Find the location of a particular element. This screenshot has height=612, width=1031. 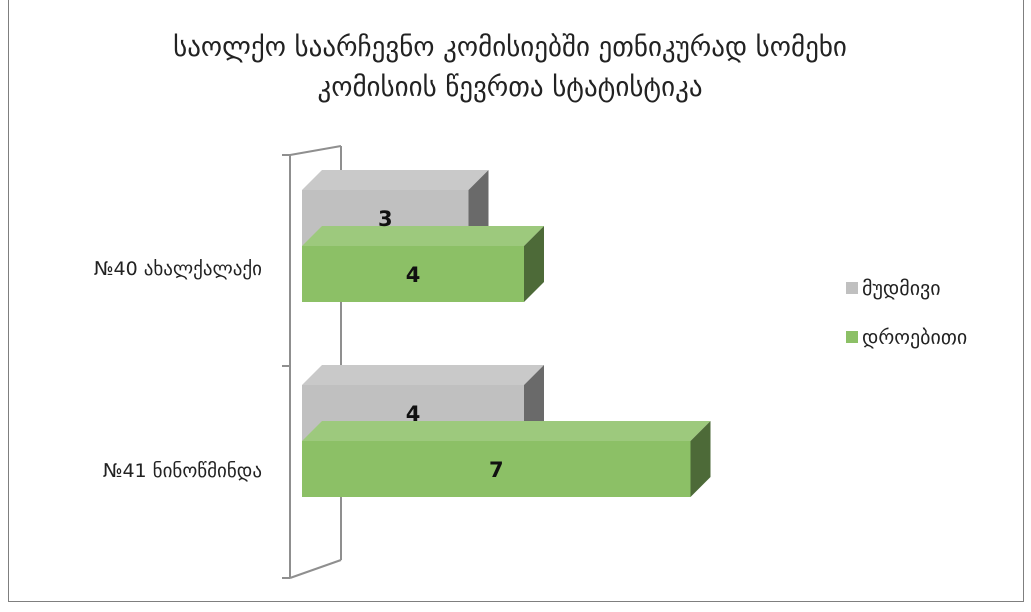

data-label: 3 is located at coordinates (385, 219).